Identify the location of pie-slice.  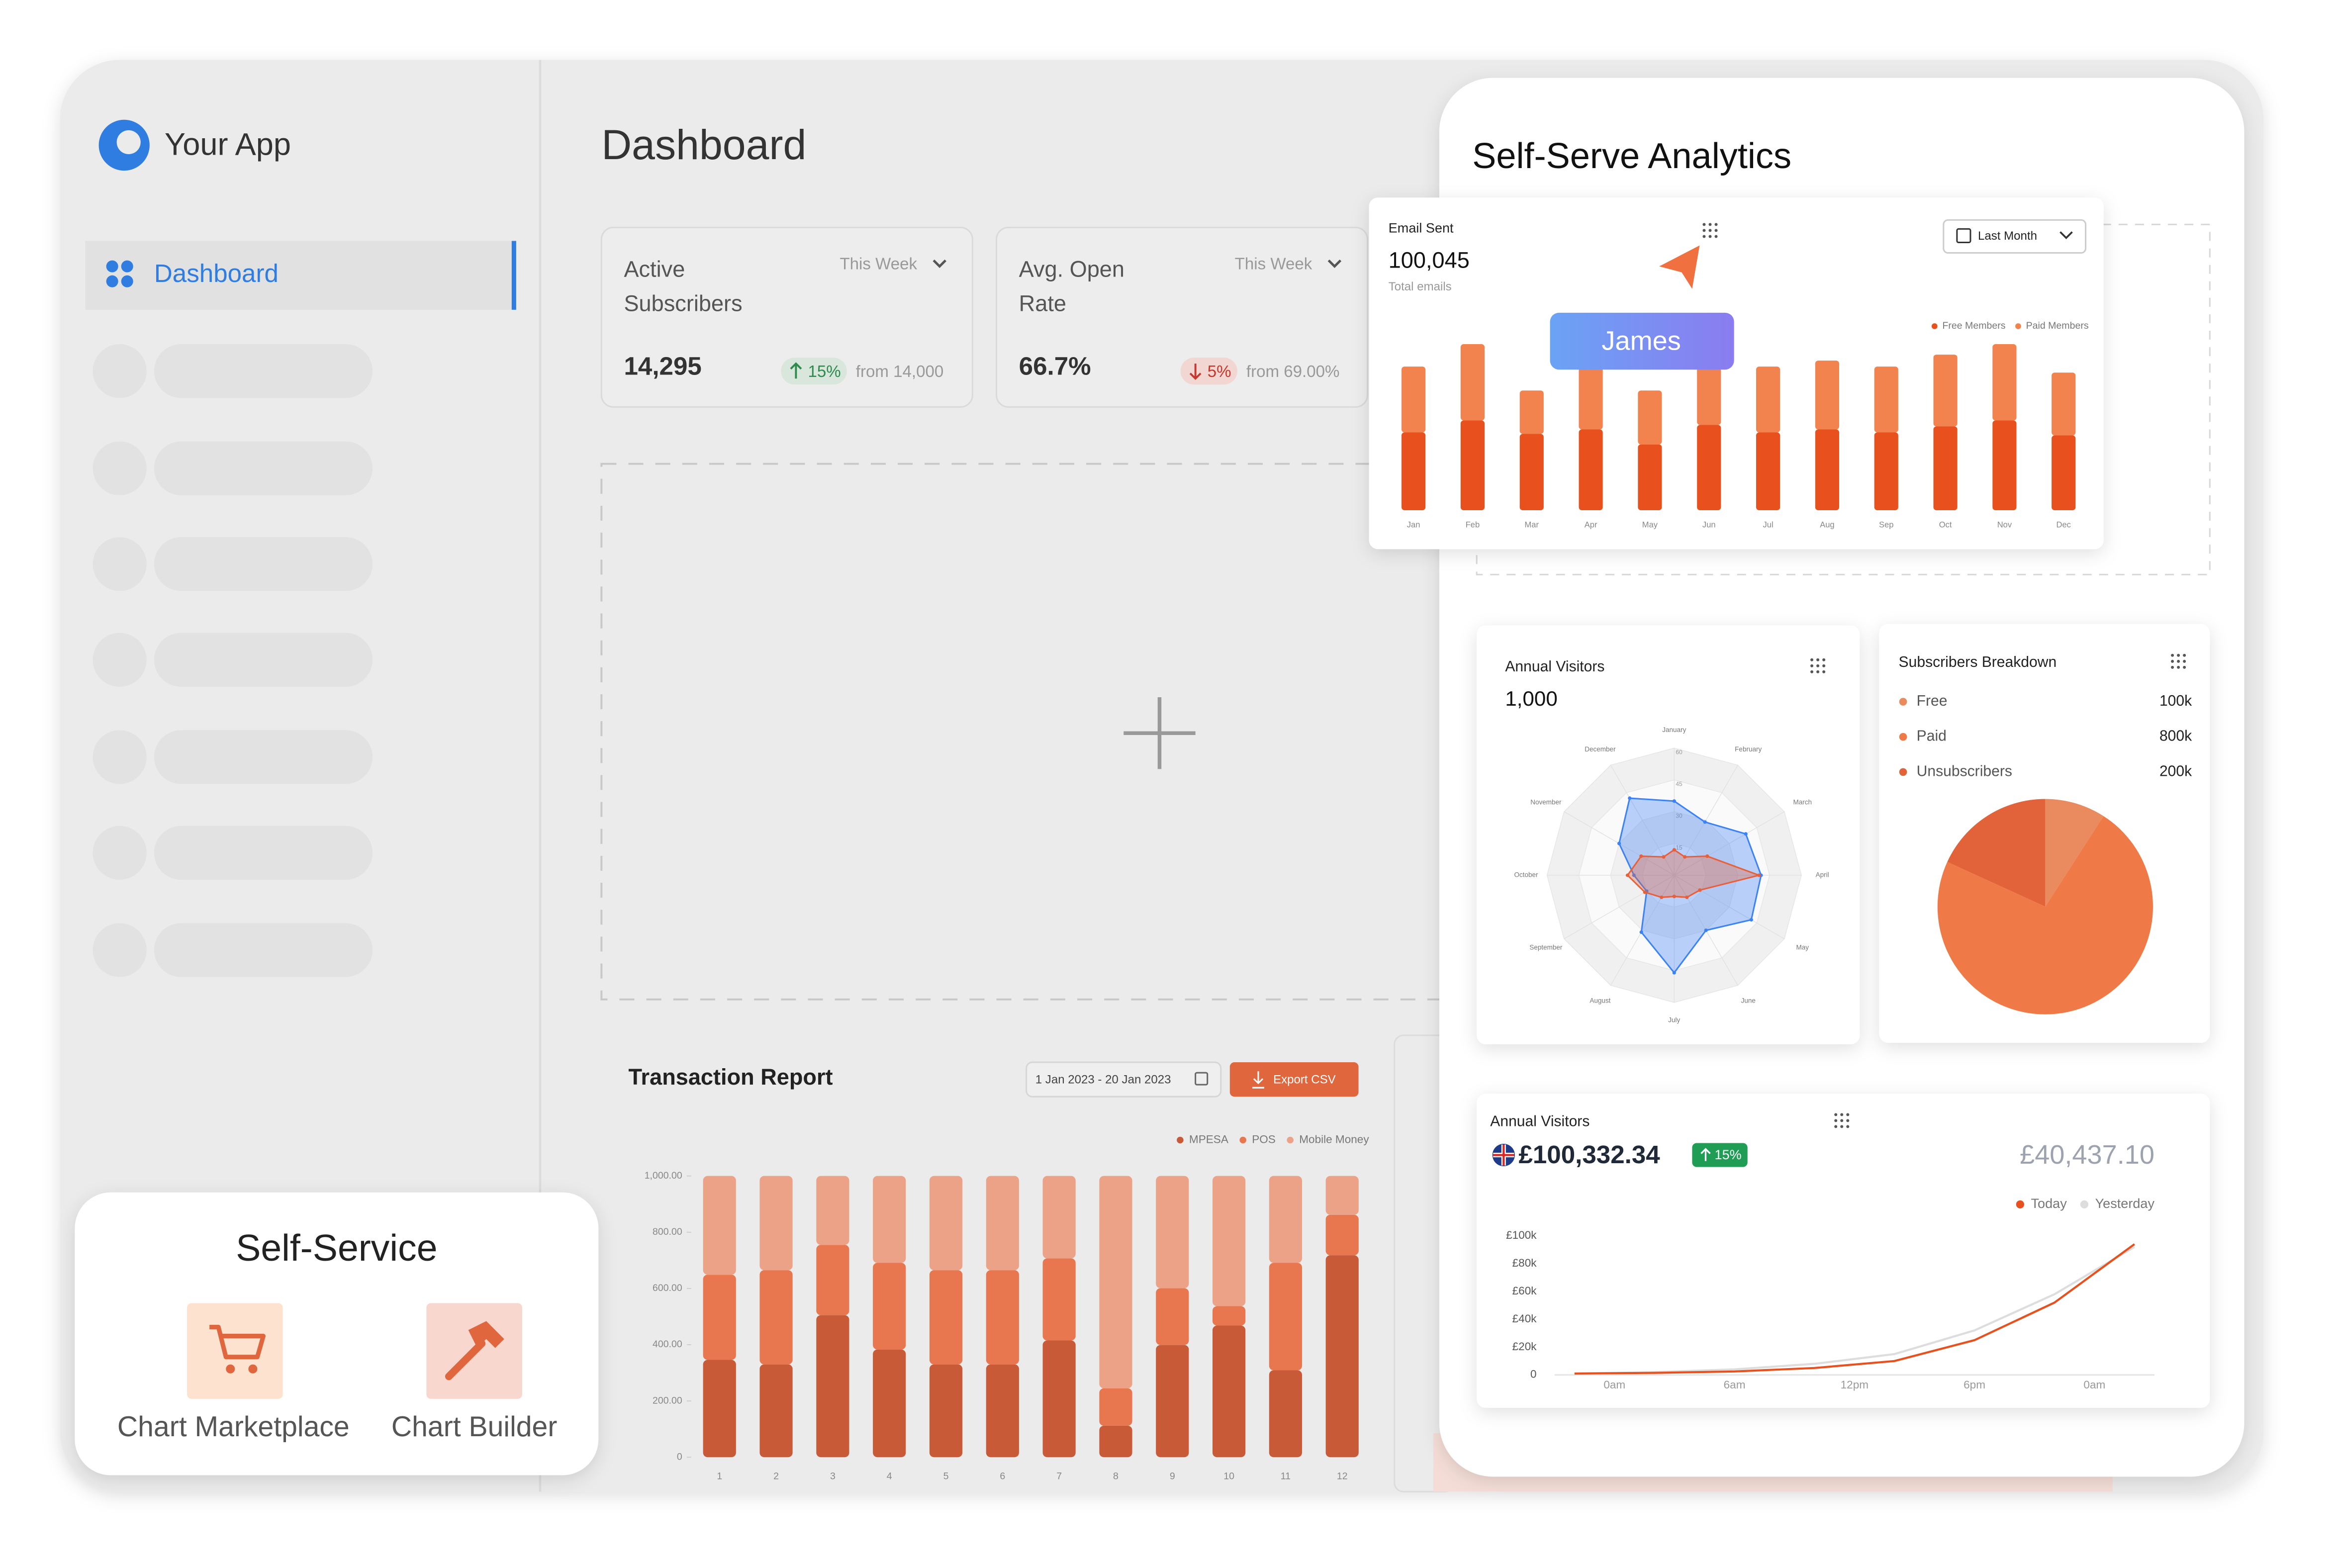
(1996, 853).